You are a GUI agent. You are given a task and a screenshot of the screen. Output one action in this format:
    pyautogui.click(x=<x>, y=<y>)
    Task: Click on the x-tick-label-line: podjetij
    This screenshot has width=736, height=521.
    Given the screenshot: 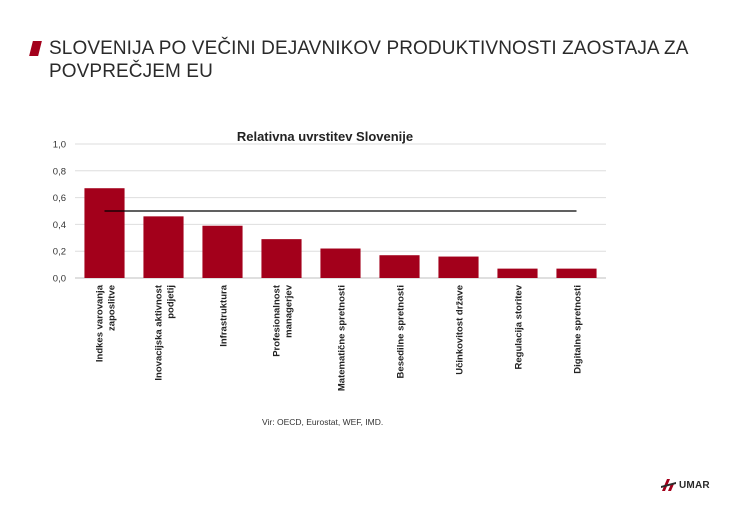 What is the action you would take?
    pyautogui.click(x=171, y=302)
    